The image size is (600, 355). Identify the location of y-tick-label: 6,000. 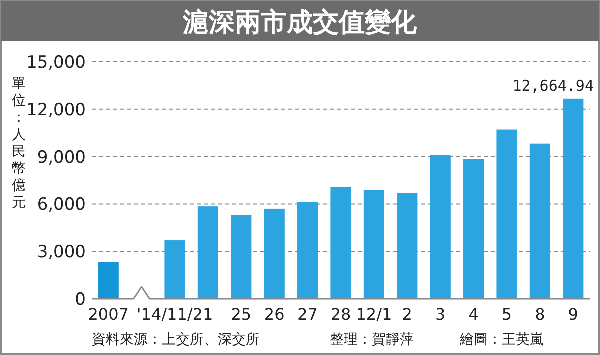
(61, 205).